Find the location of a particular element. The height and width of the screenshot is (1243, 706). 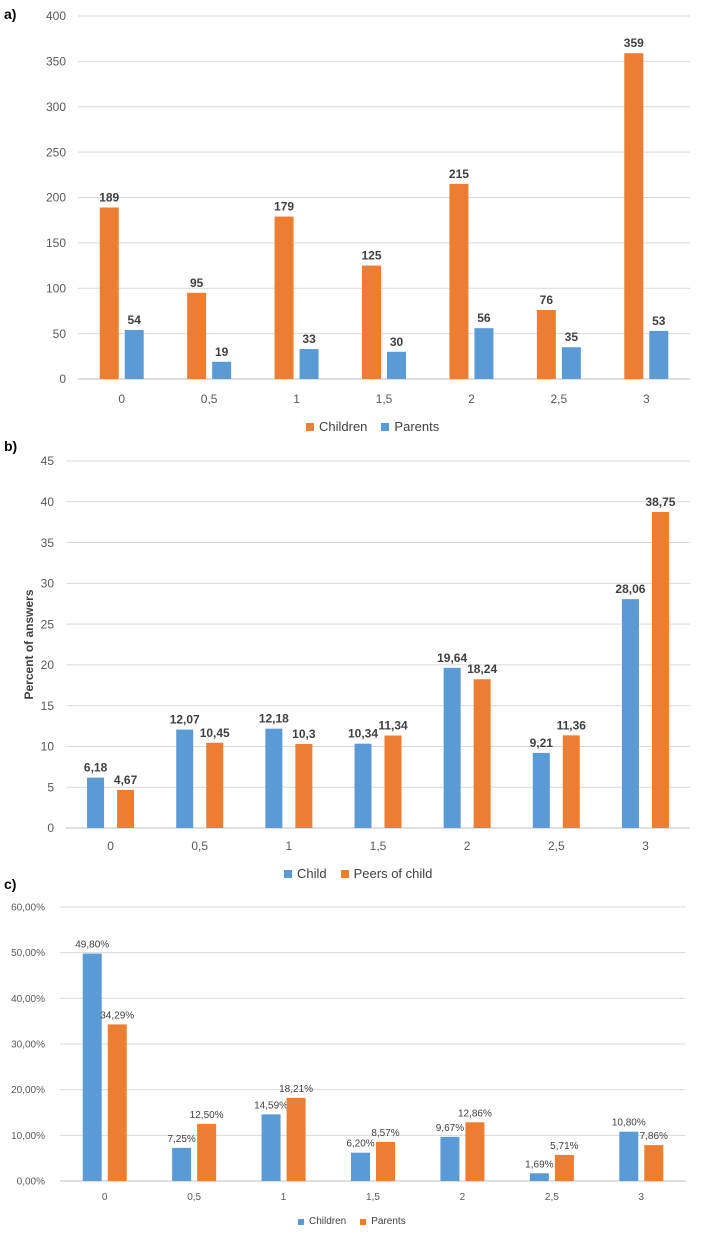

data-label: 8,57% is located at coordinates (385, 1133).